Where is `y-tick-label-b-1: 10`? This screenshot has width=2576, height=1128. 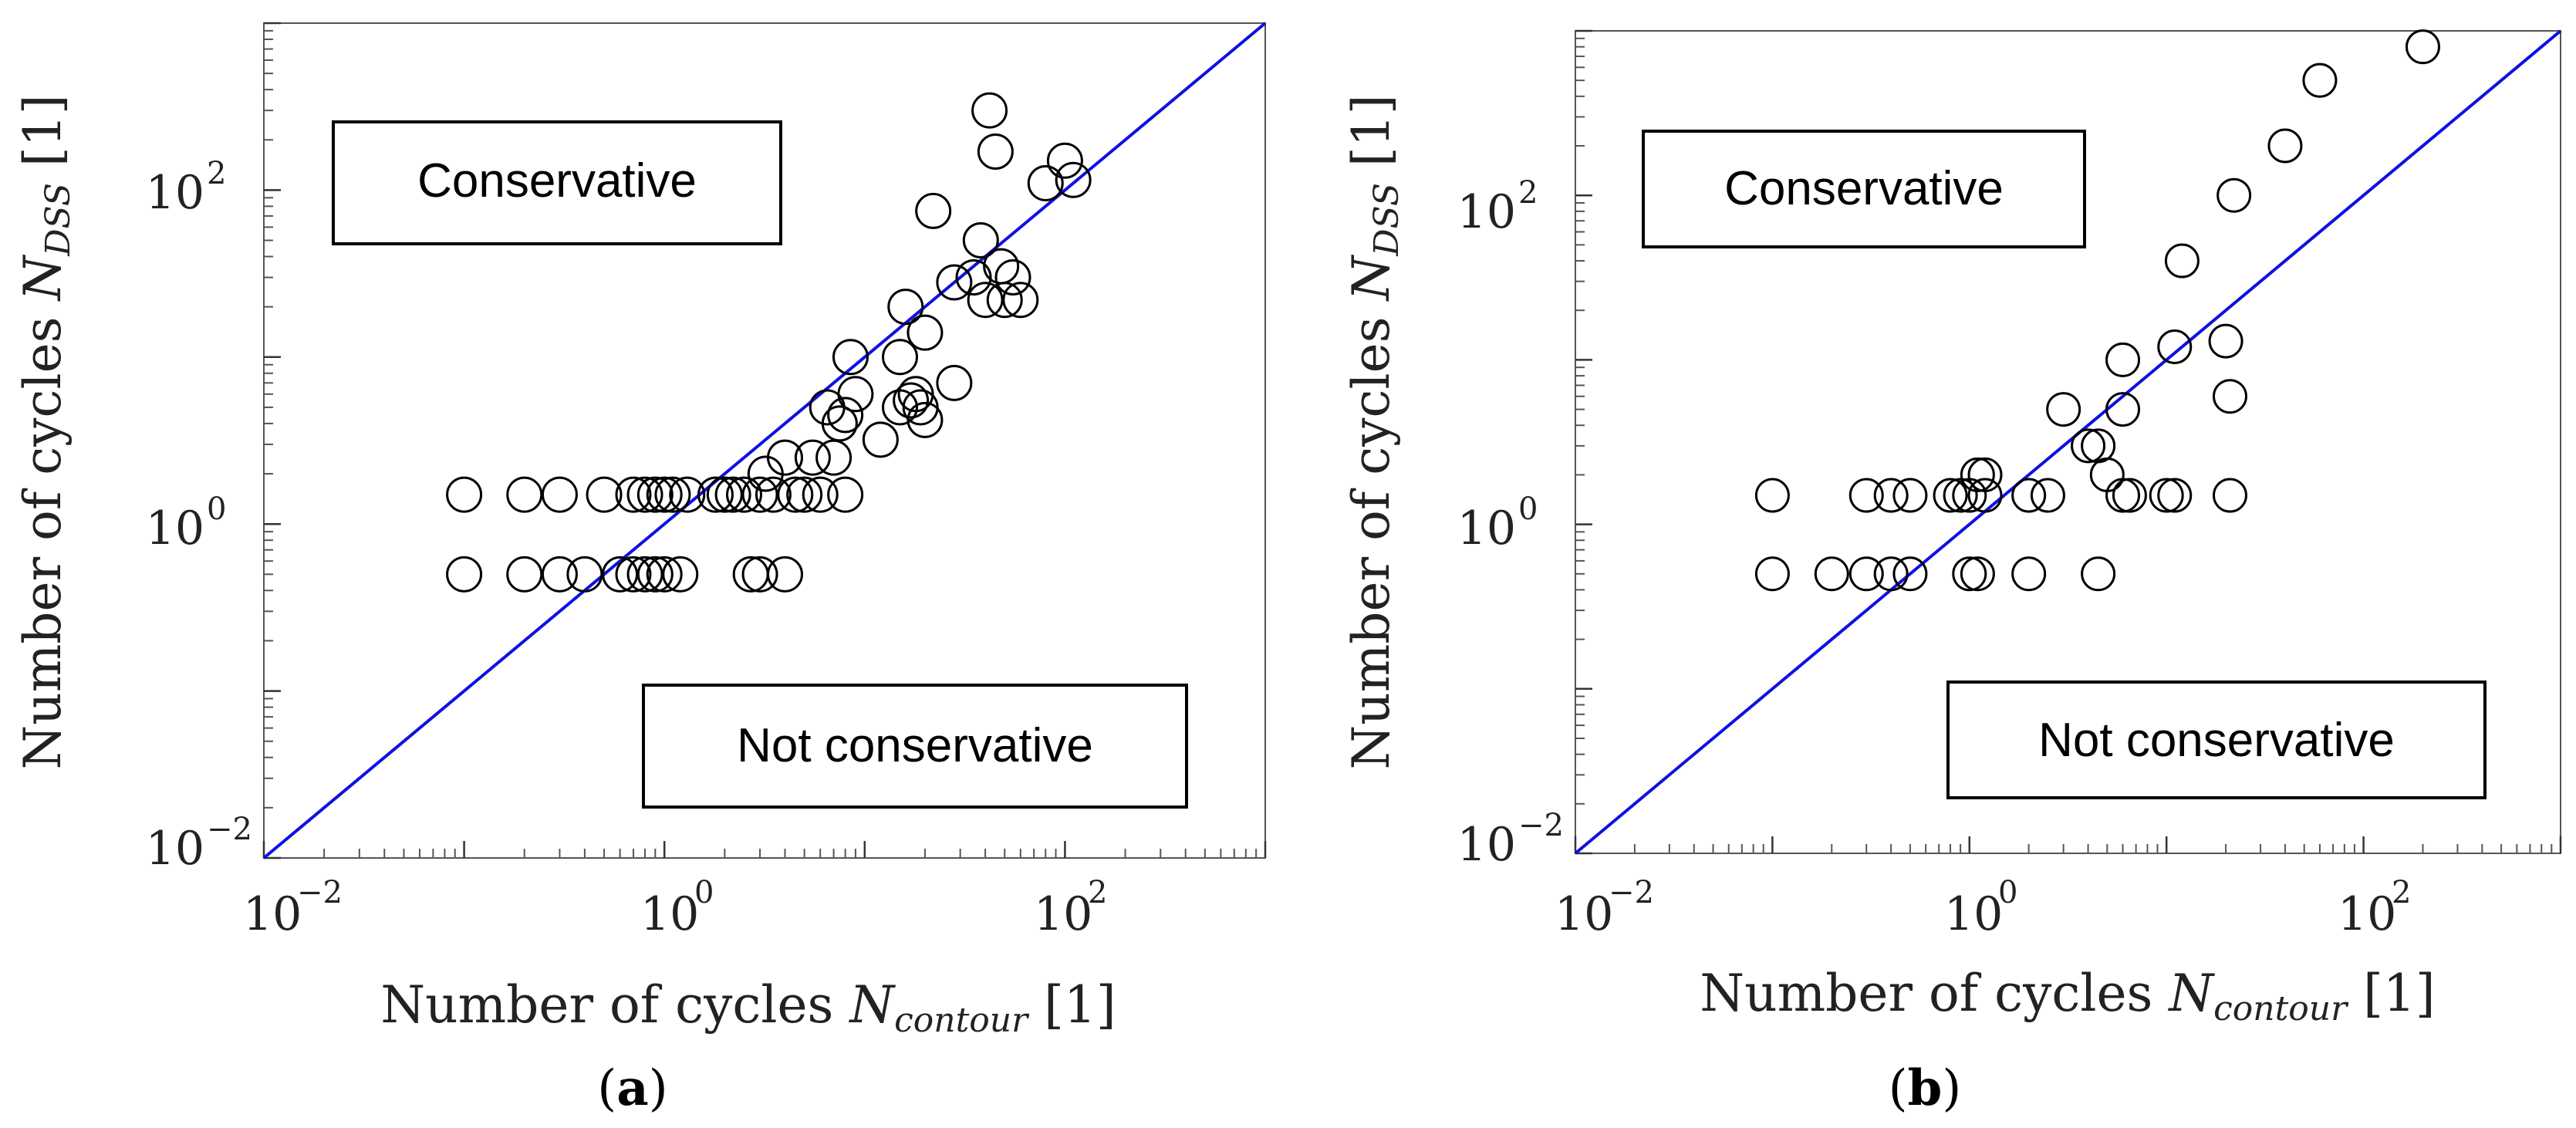
y-tick-label-b-1: 10 is located at coordinates (1486, 529).